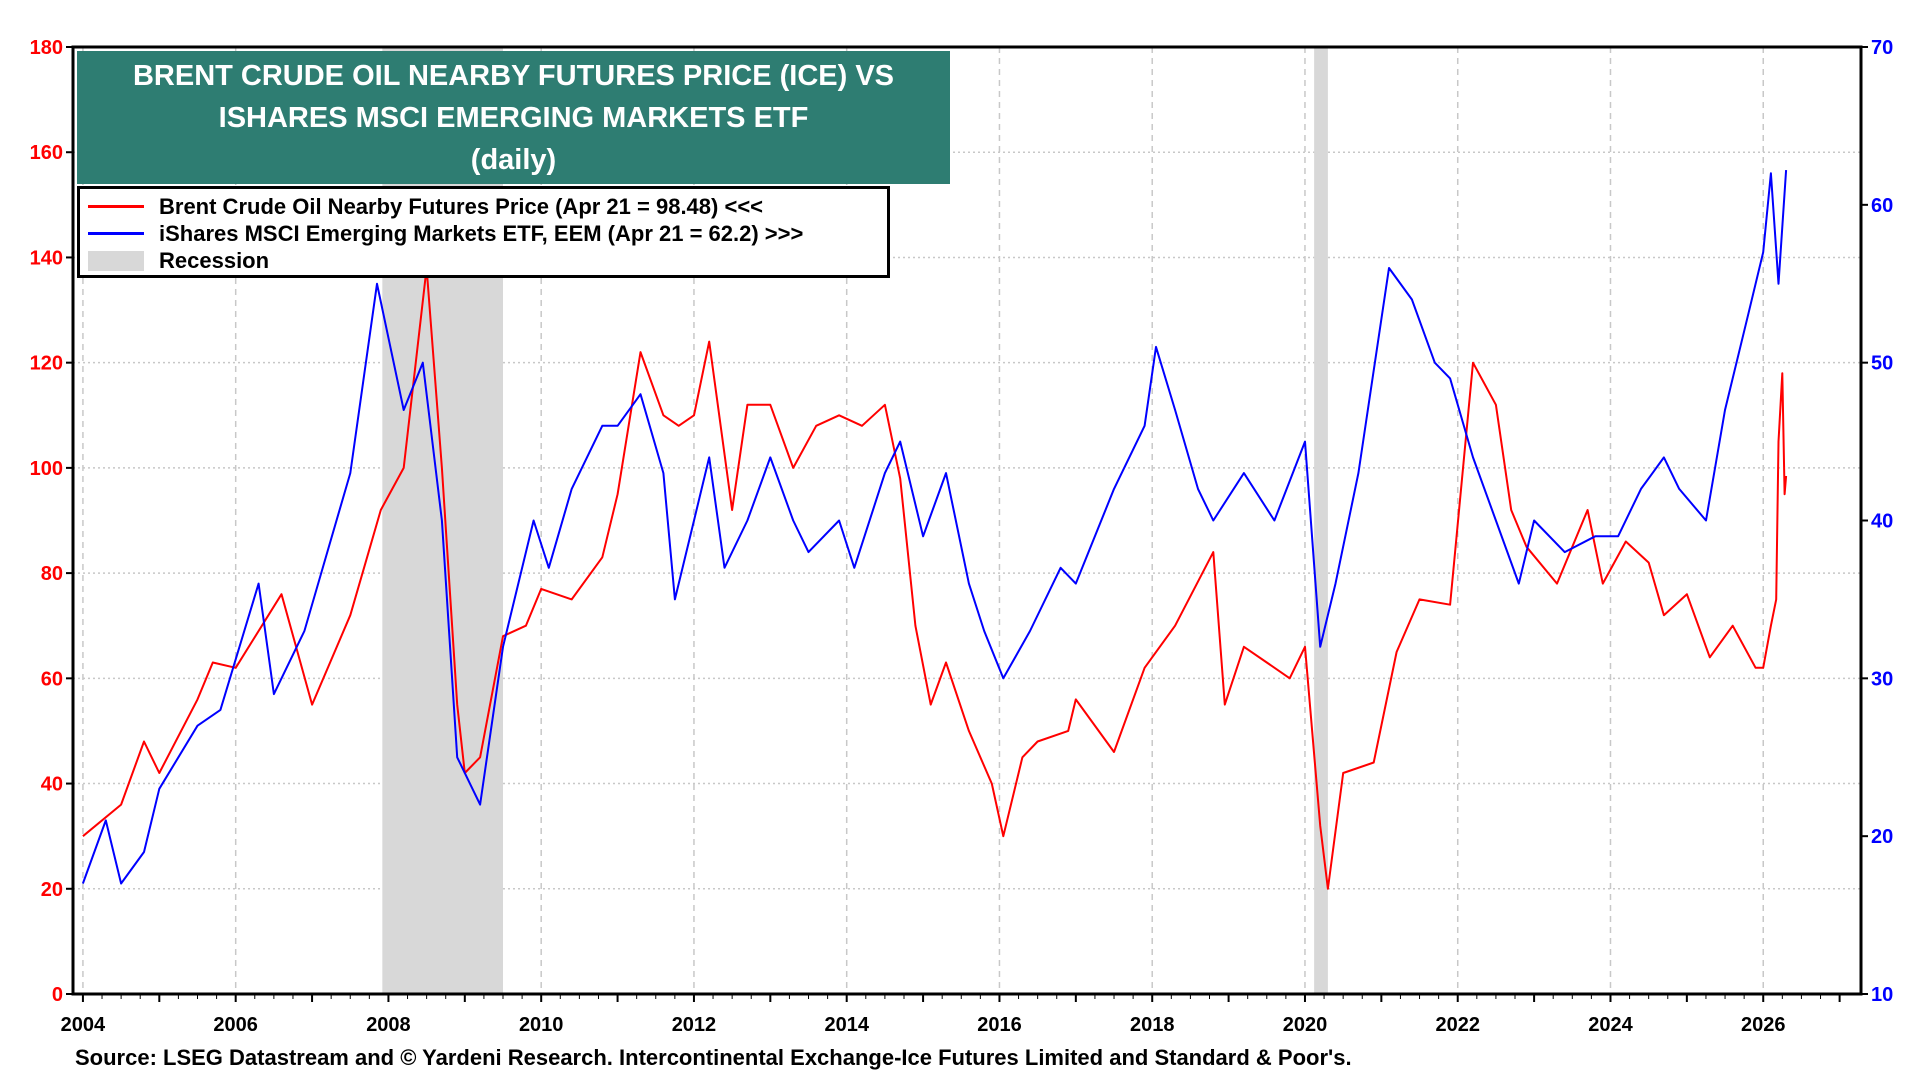 The width and height of the screenshot is (1920, 1080). Describe the element at coordinates (694, 1025) in the screenshot. I see `x-tick-label: 2012` at that location.